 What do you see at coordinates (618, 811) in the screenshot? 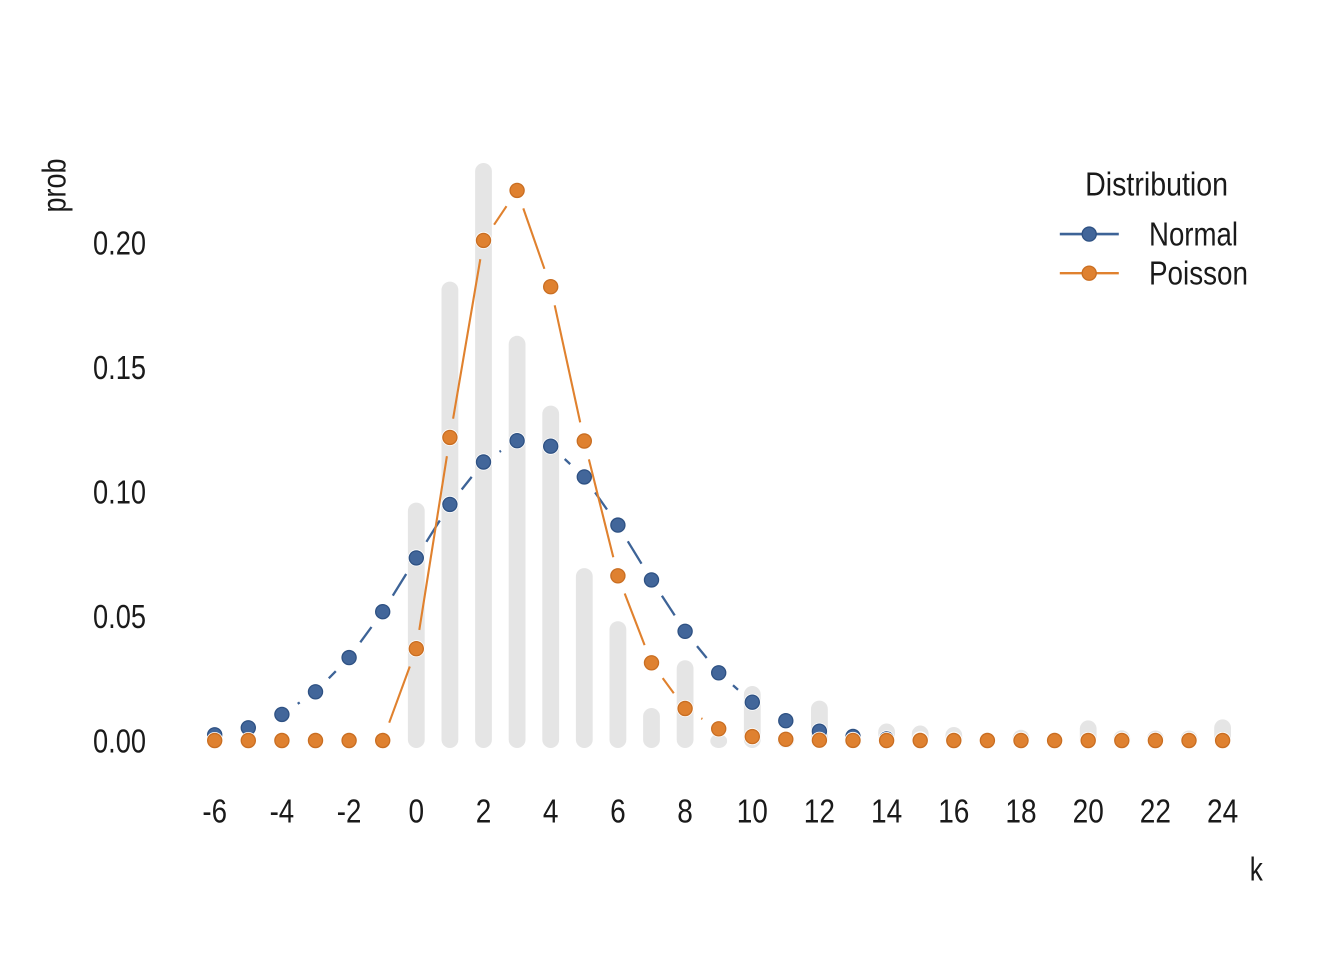
I see `svg-text: 6` at bounding box center [618, 811].